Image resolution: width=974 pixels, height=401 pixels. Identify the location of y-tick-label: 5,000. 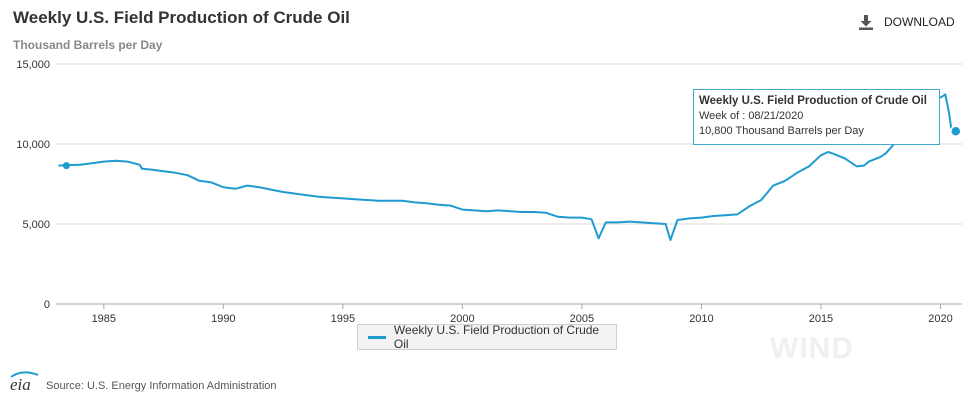
(36, 225).